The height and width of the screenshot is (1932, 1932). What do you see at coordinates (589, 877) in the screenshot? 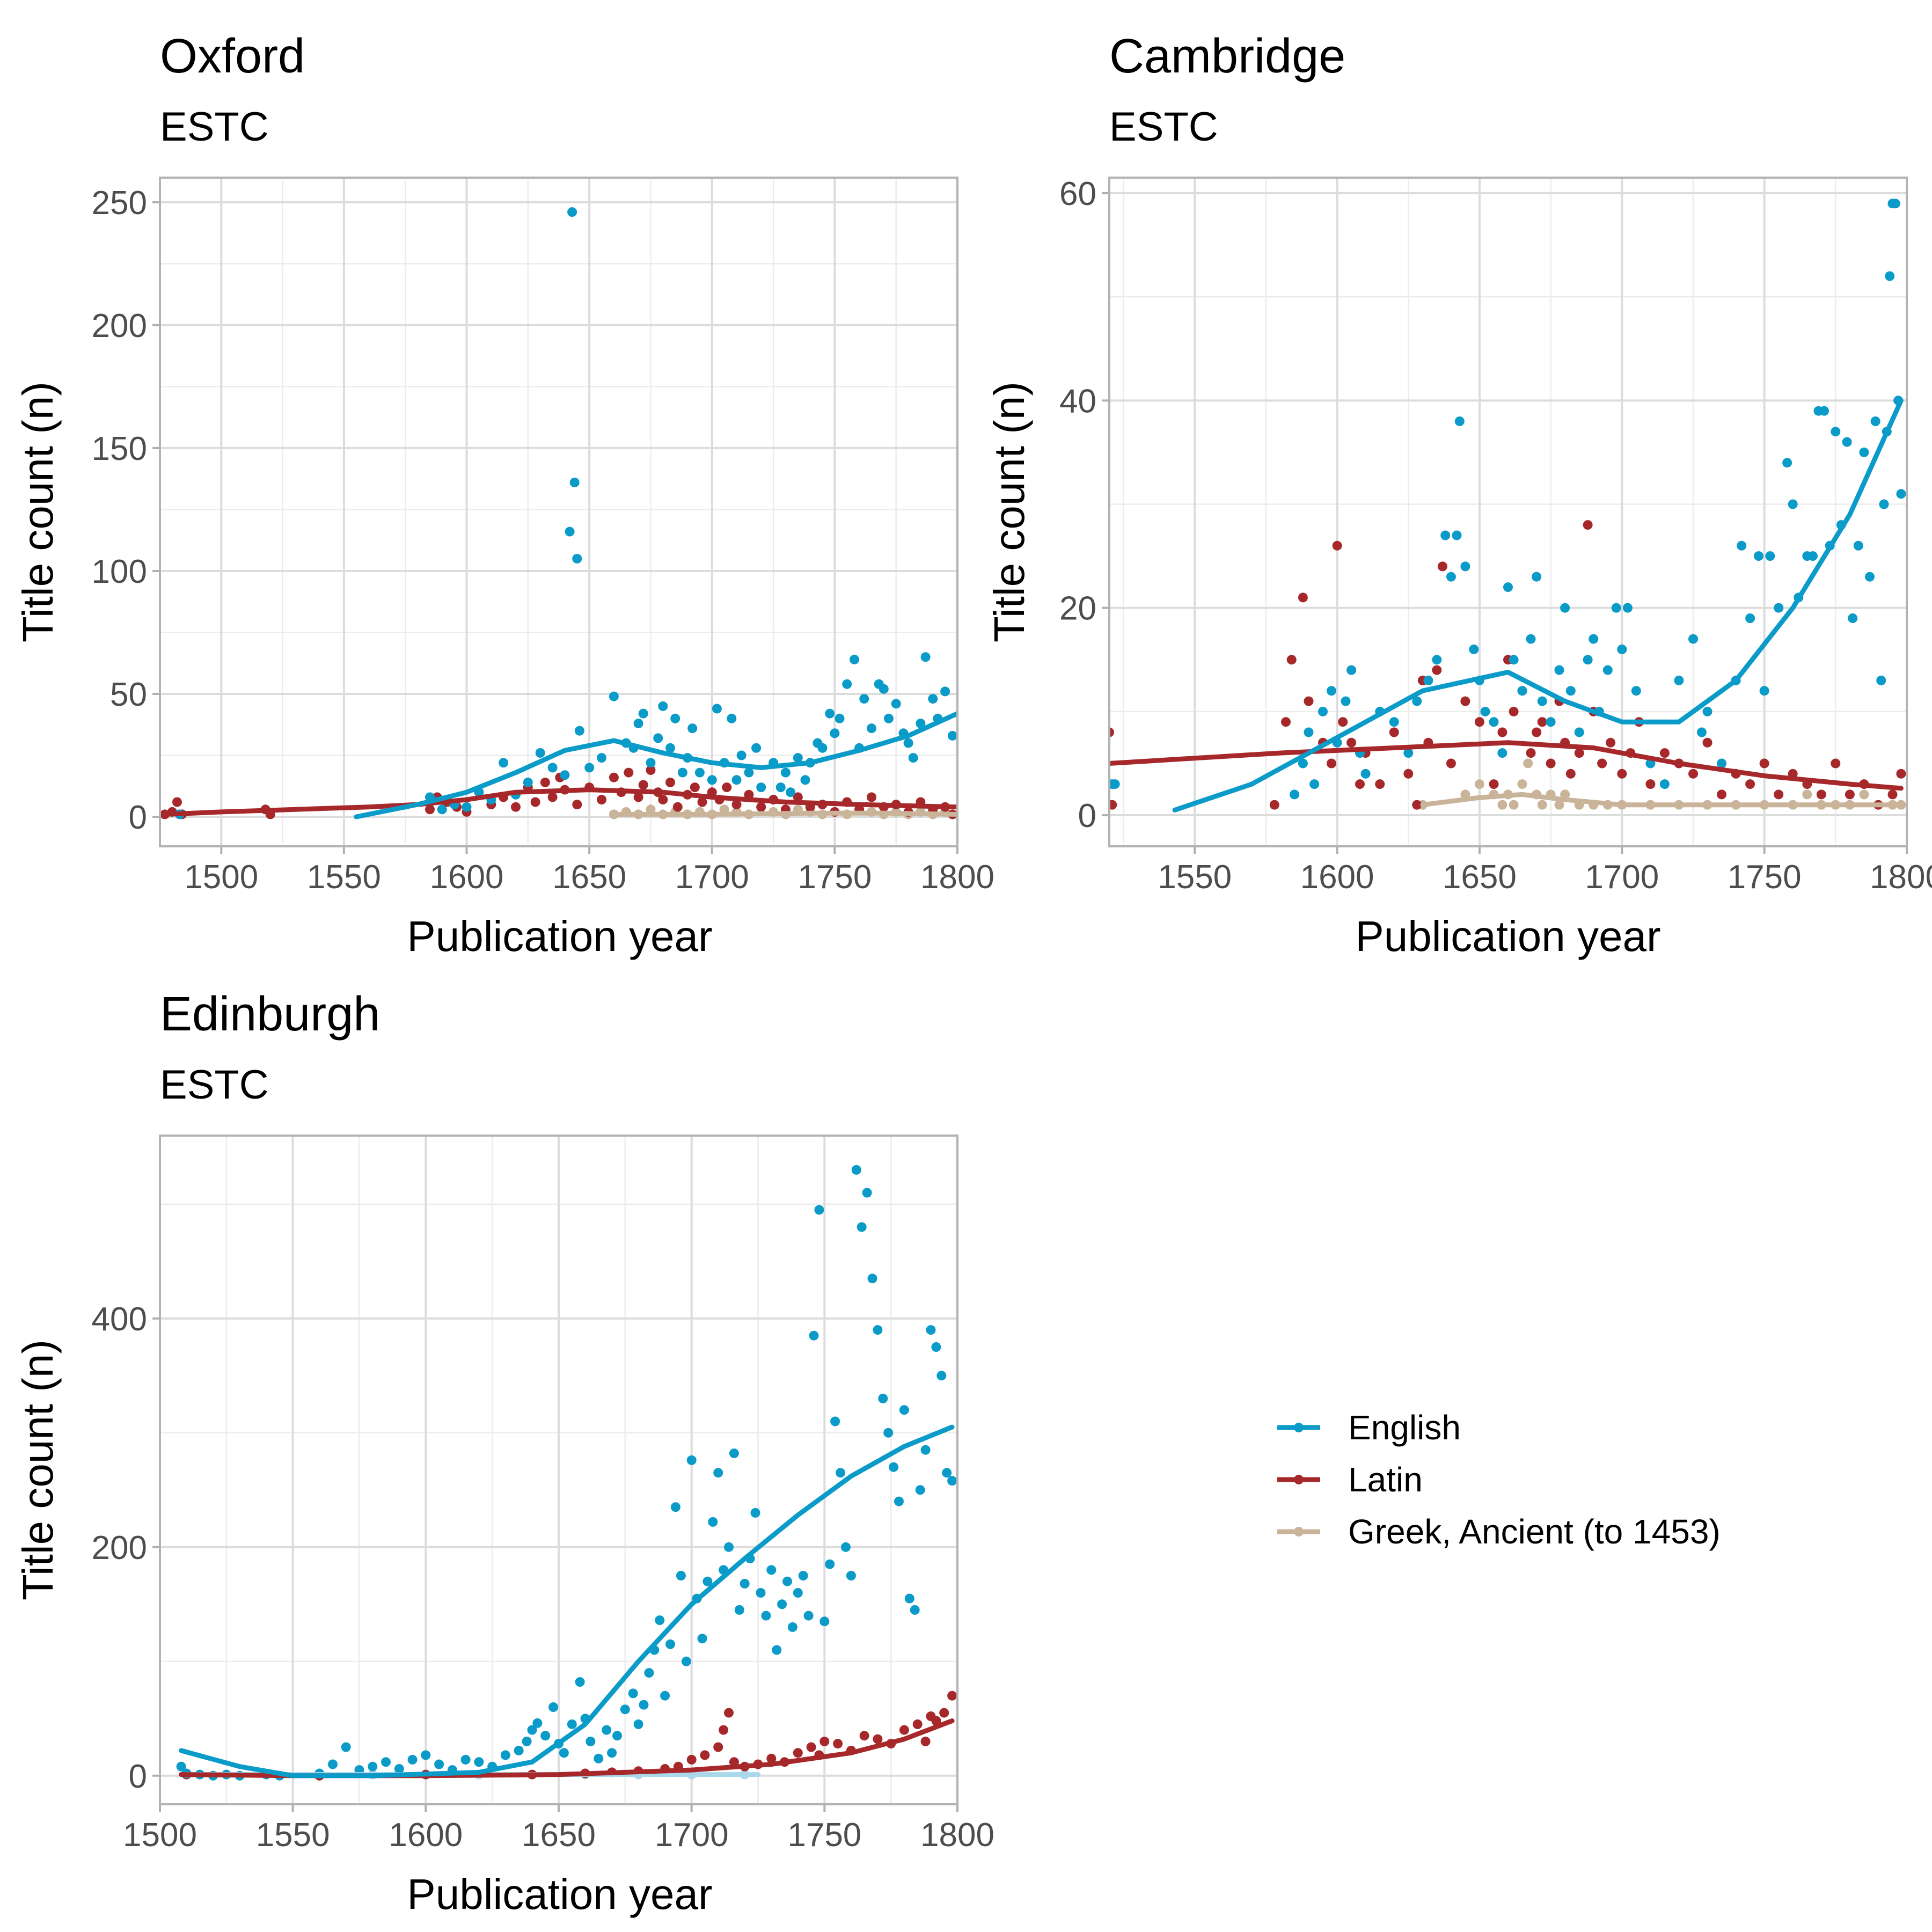
I see `x-tick-label: 1650` at bounding box center [589, 877].